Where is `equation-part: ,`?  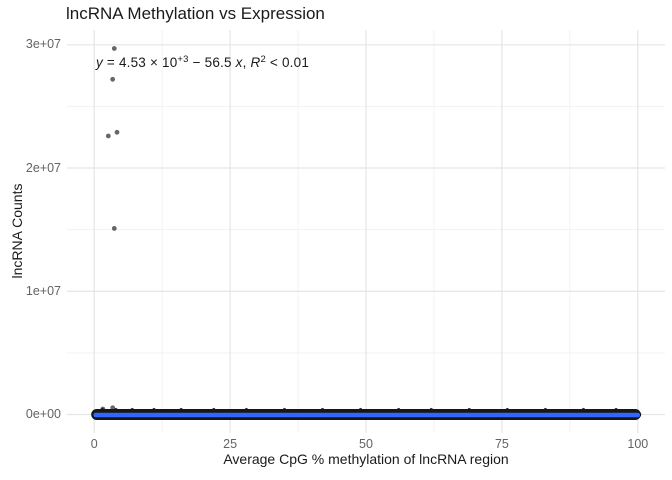 equation-part: , is located at coordinates (246, 62).